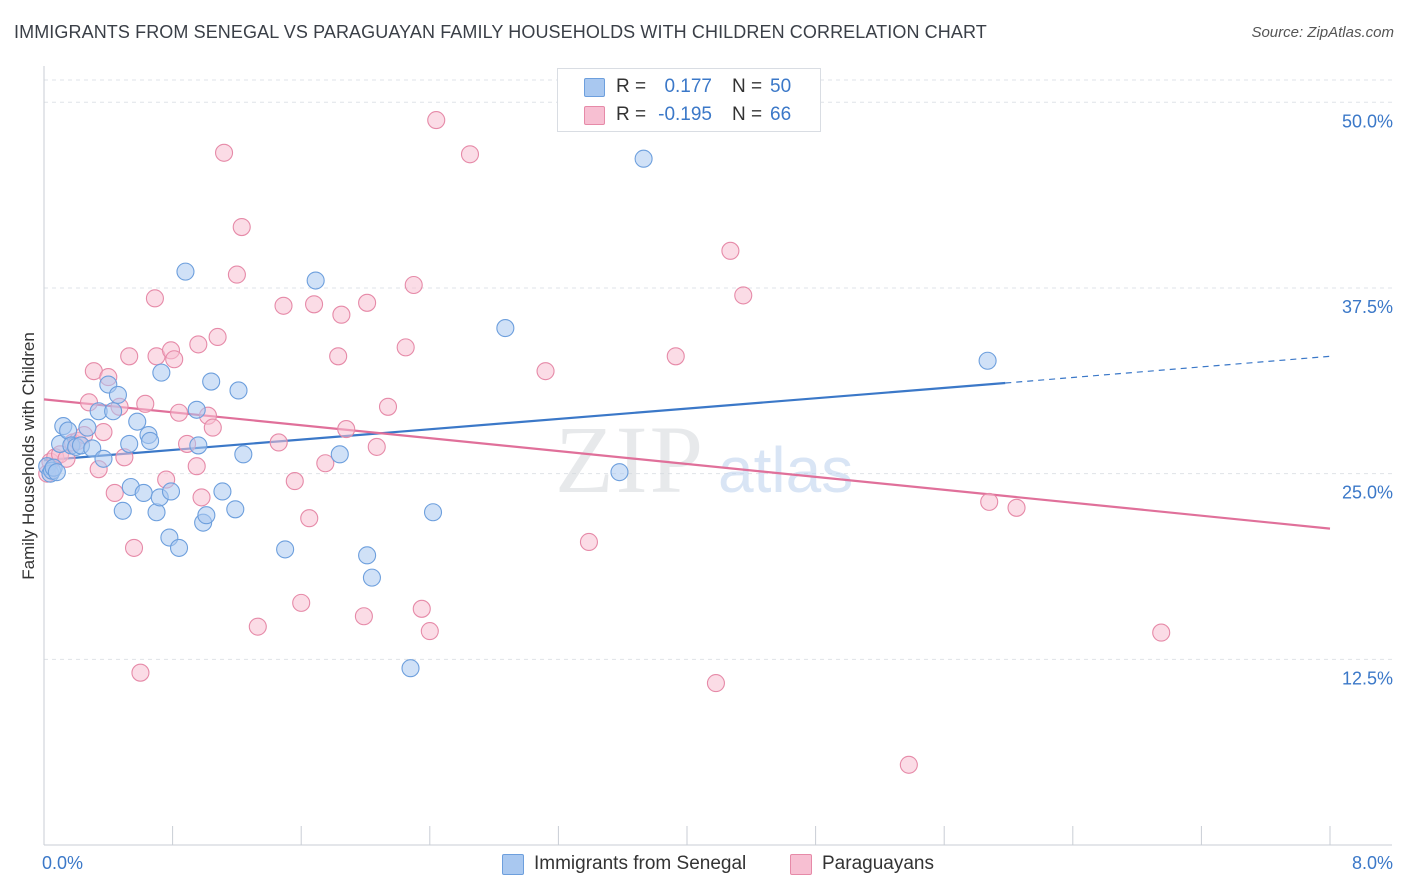  I want to click on paraguayans-trend-line, so click(687, 464).